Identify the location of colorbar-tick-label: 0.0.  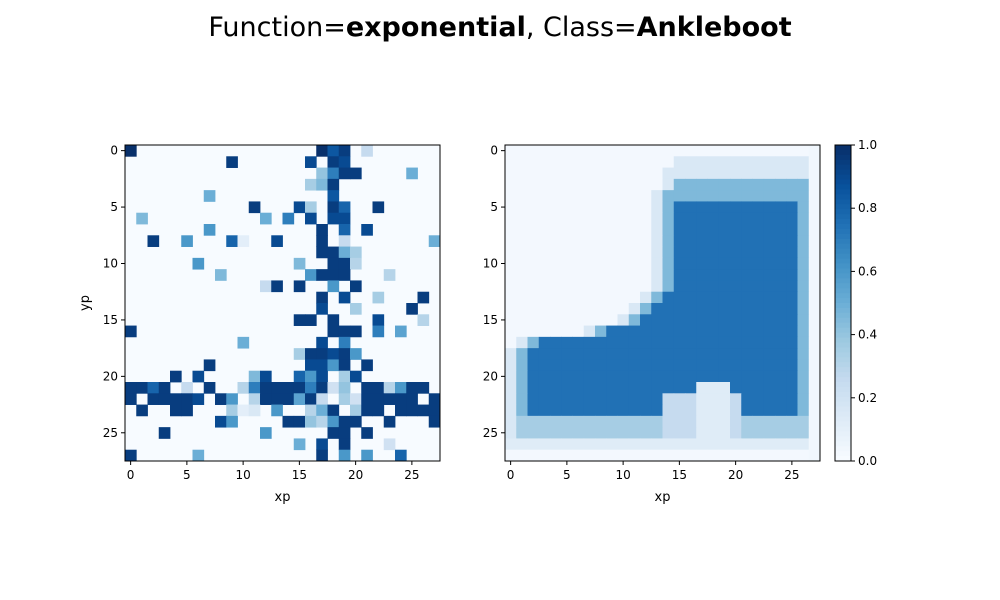
(867, 461).